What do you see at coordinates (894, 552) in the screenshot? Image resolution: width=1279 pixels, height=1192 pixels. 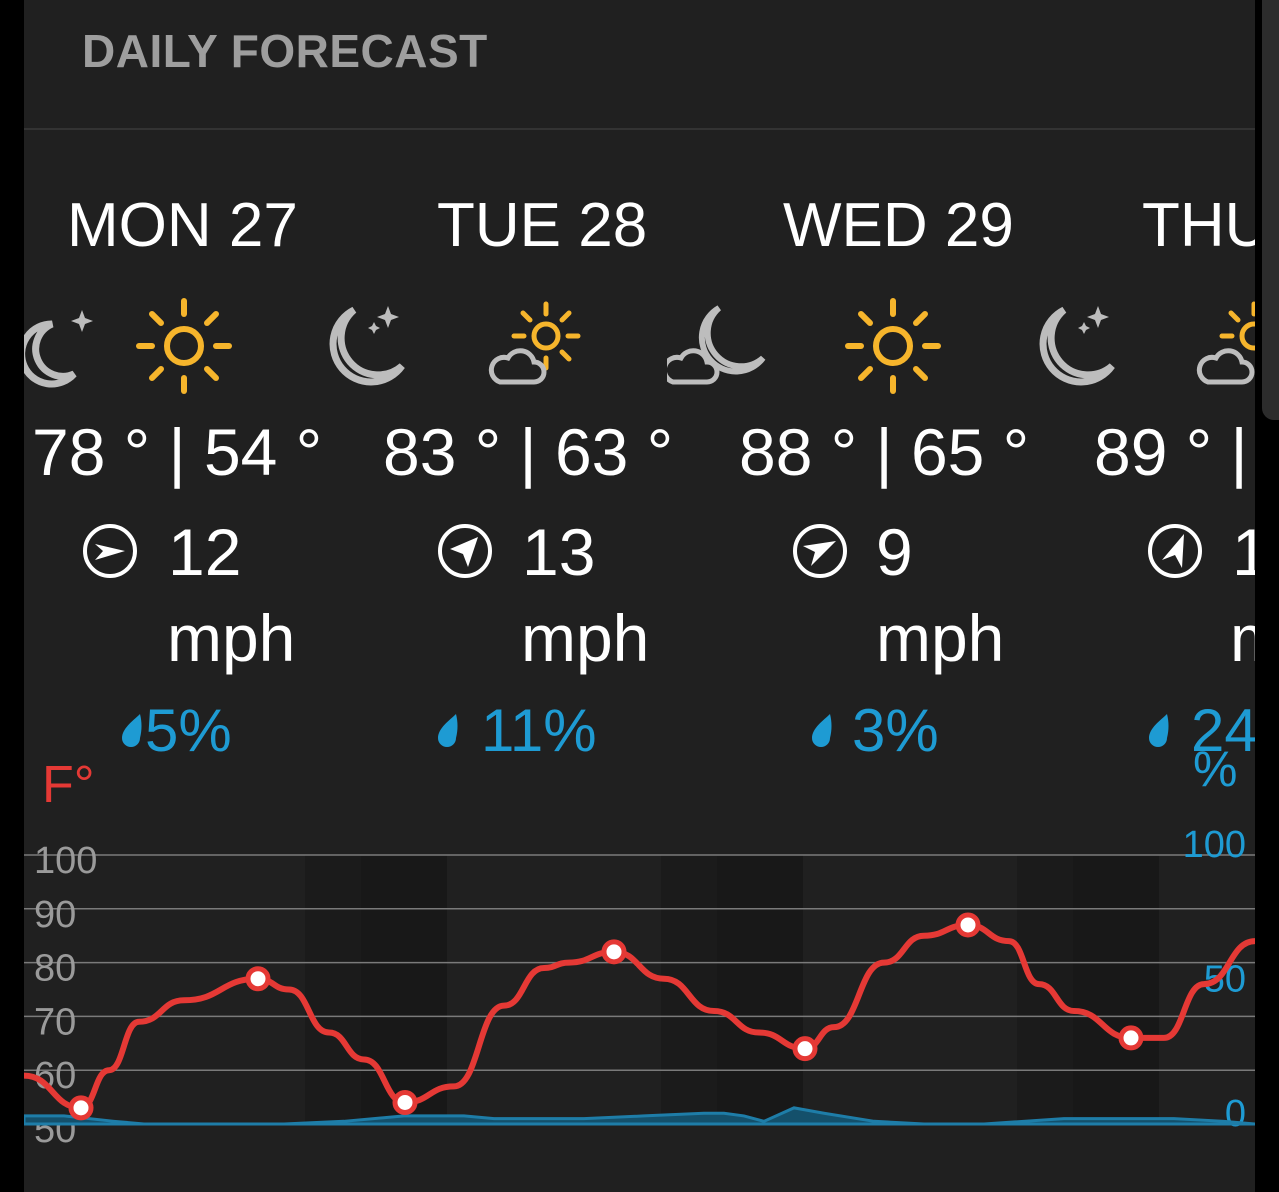 I see `wind-speed-wed: 9` at bounding box center [894, 552].